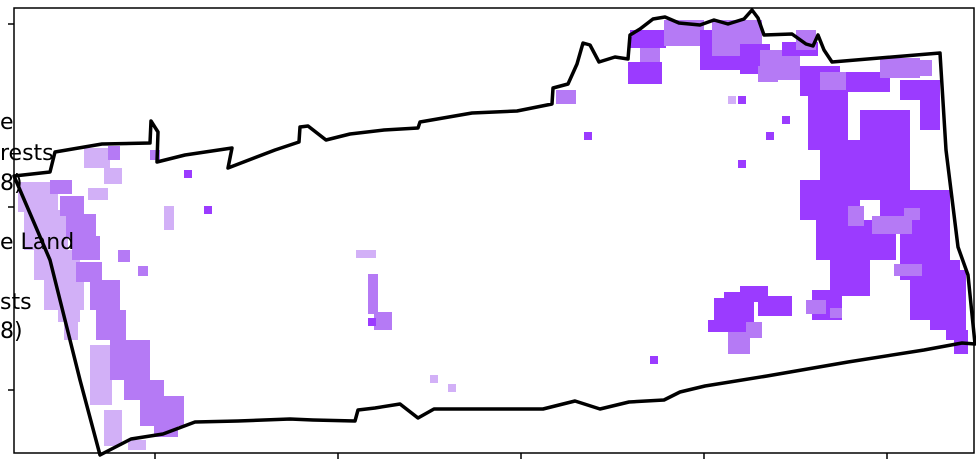 The height and width of the screenshot is (463, 976). What do you see at coordinates (521, 456) in the screenshot?
I see `x-axis-ticks` at bounding box center [521, 456].